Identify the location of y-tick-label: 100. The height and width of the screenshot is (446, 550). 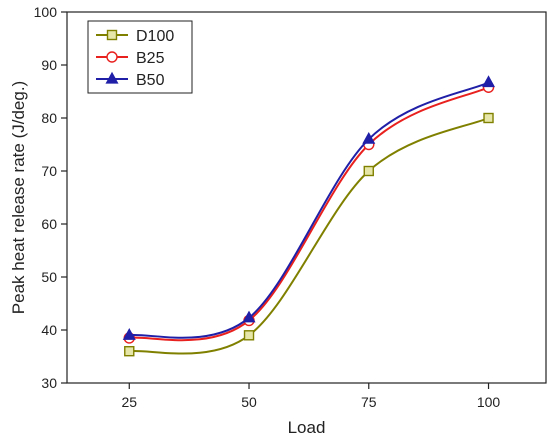
(46, 12).